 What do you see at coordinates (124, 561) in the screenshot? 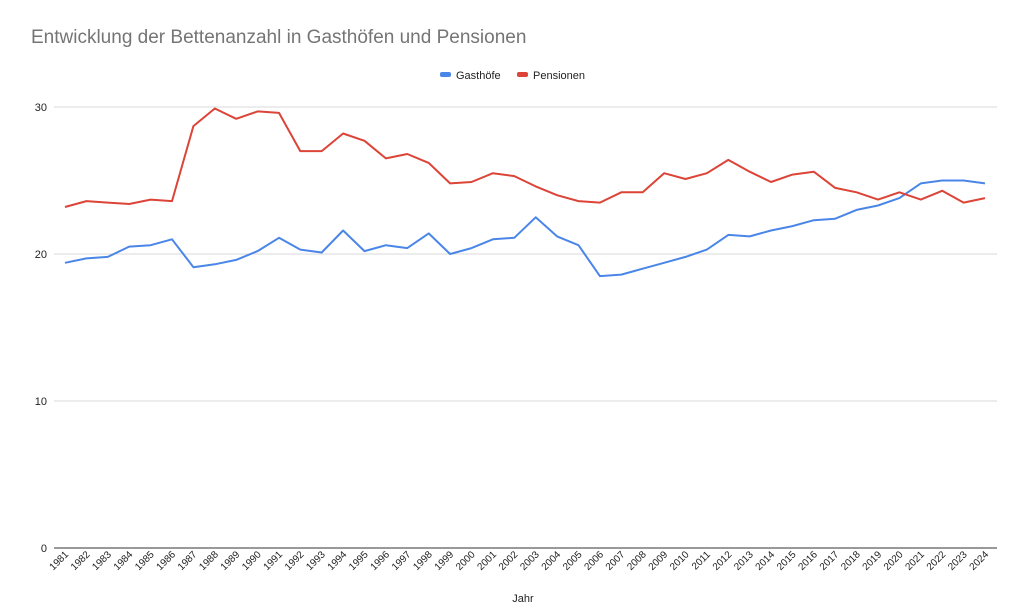
I see `x-tick-label: 1984` at bounding box center [124, 561].